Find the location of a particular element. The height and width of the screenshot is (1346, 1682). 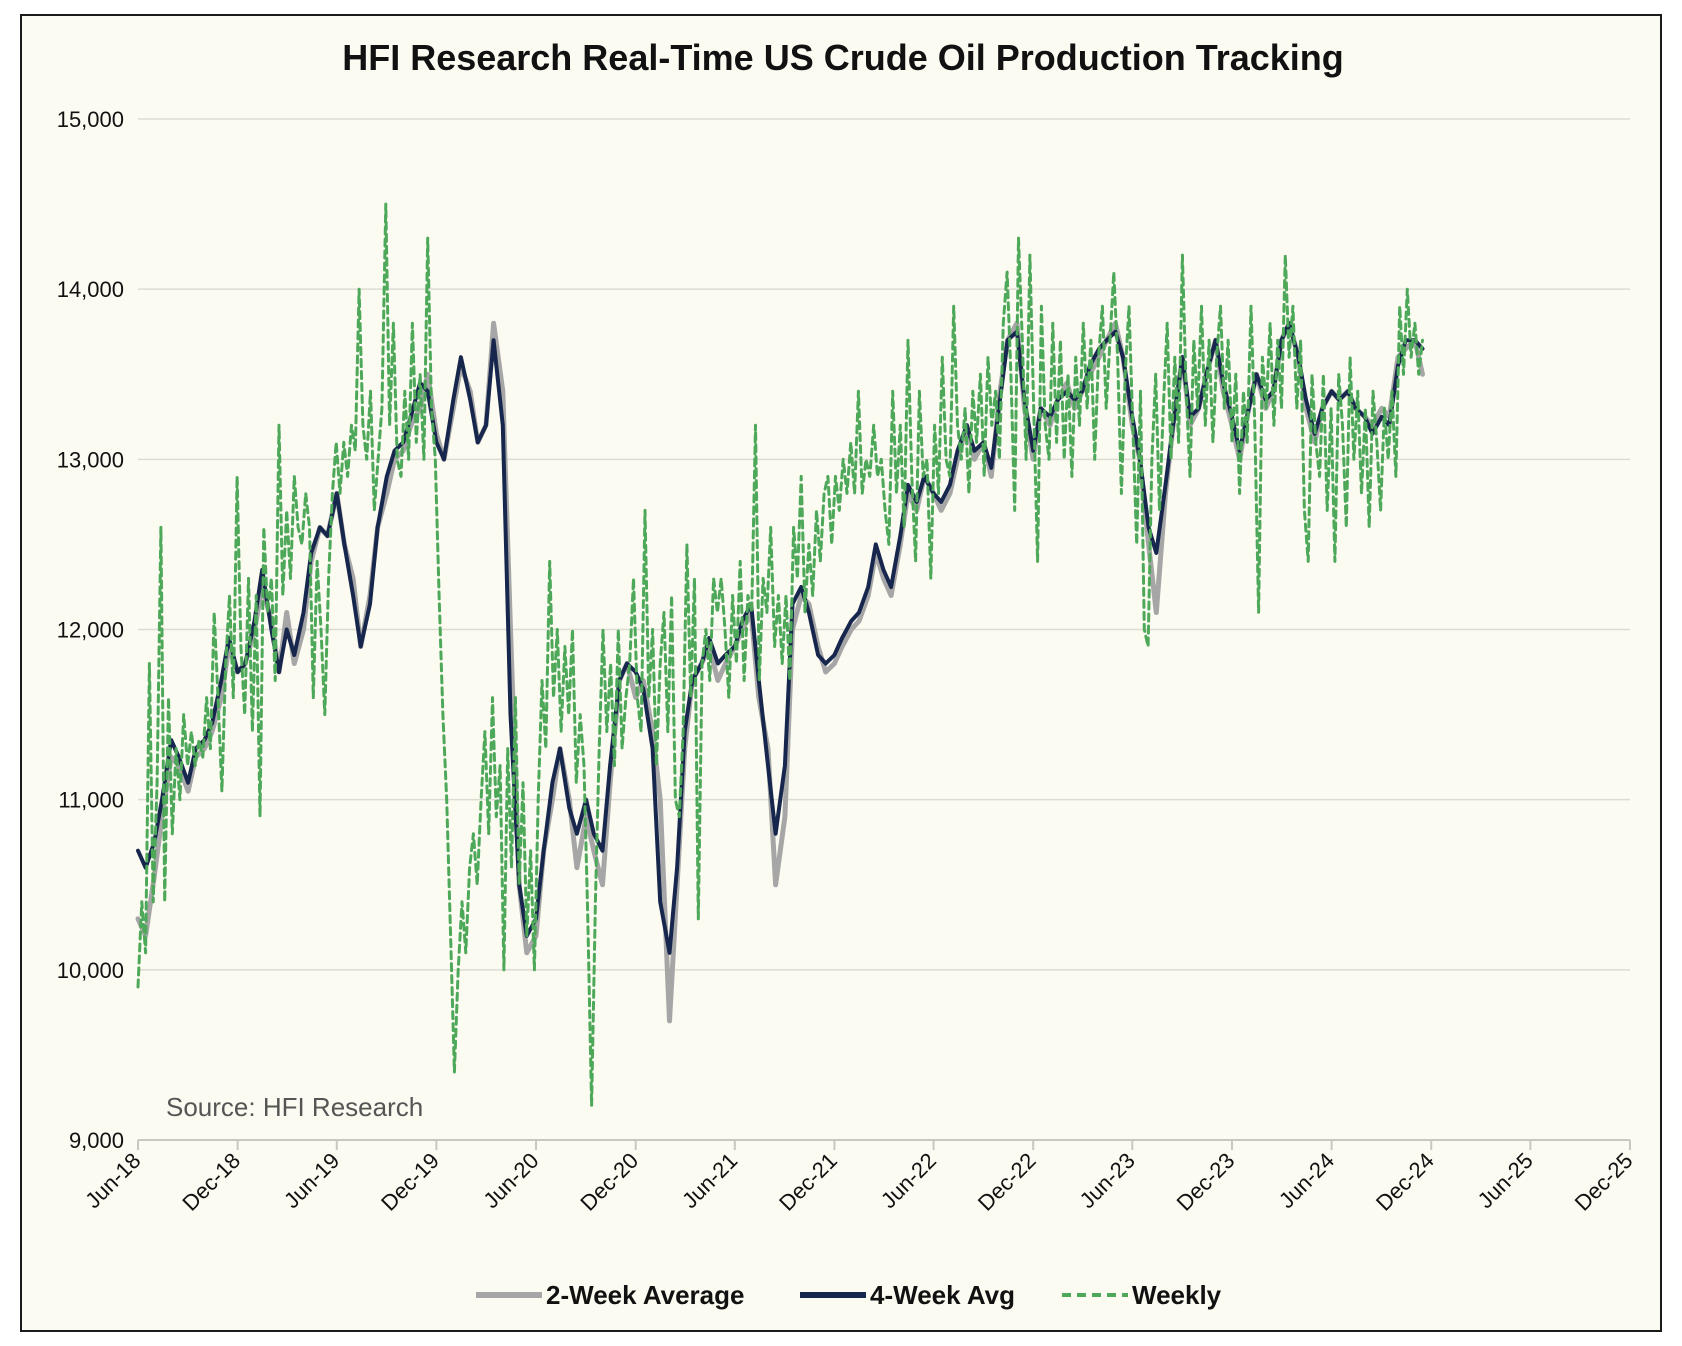

x-tick-label: Dec-20 is located at coordinates (609, 1182).